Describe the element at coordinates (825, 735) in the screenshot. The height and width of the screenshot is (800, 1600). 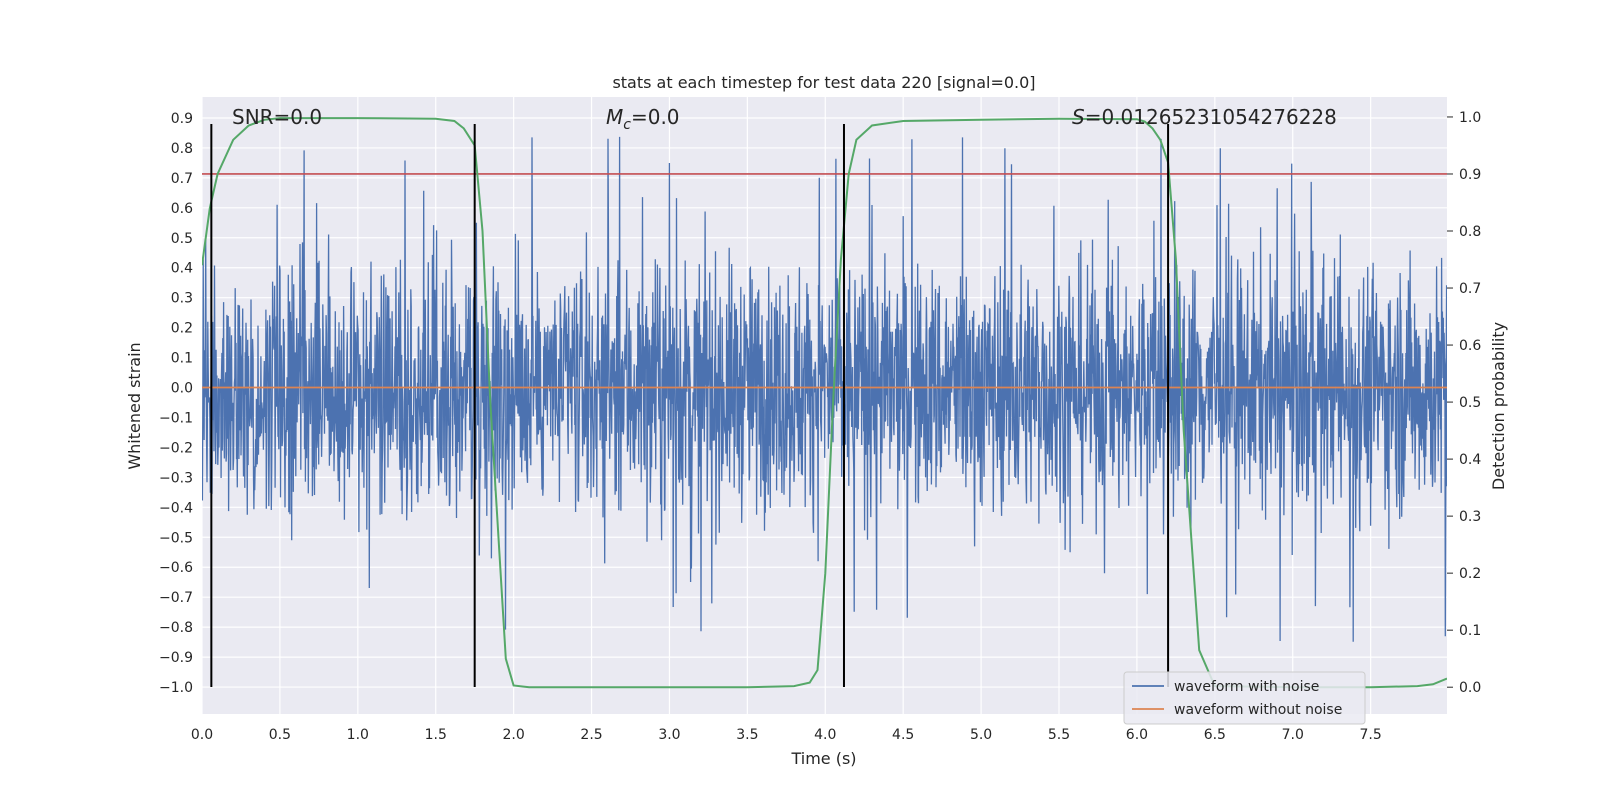
I see `x-tick-label: 4.0` at that location.